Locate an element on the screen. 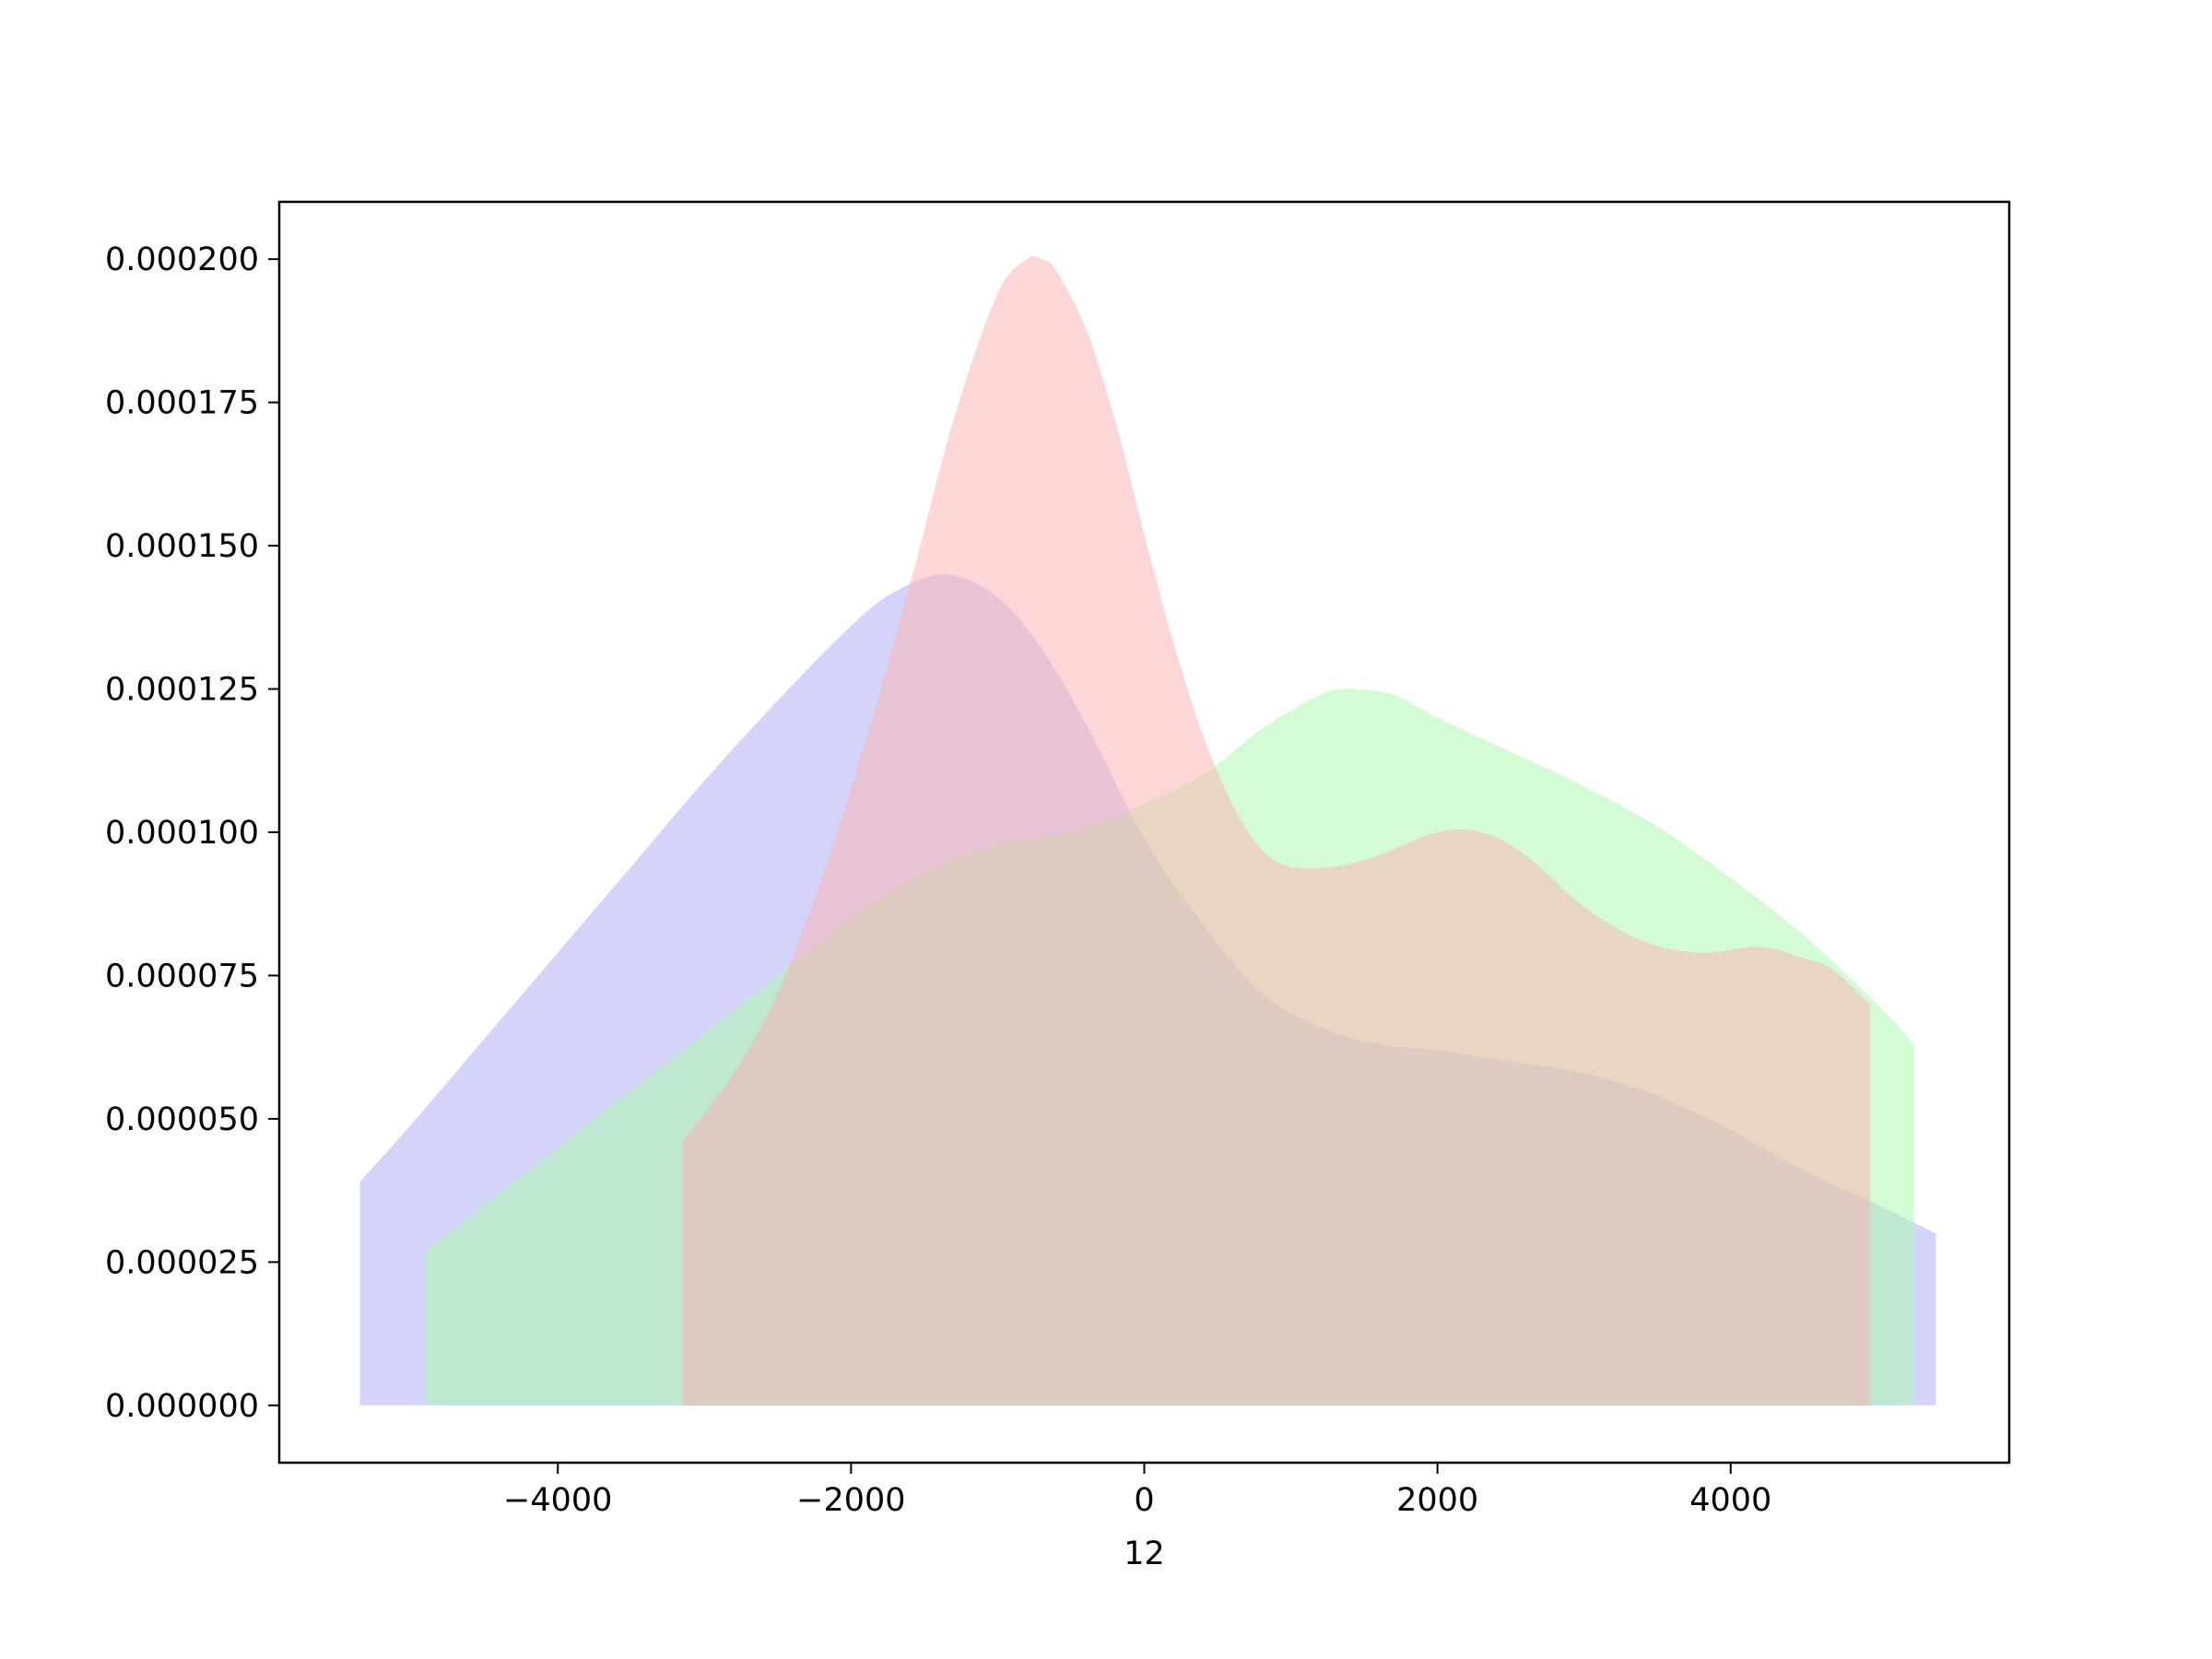 This screenshot has height=1659, width=2212. y-tick-label: 0.000125 is located at coordinates (182, 690).